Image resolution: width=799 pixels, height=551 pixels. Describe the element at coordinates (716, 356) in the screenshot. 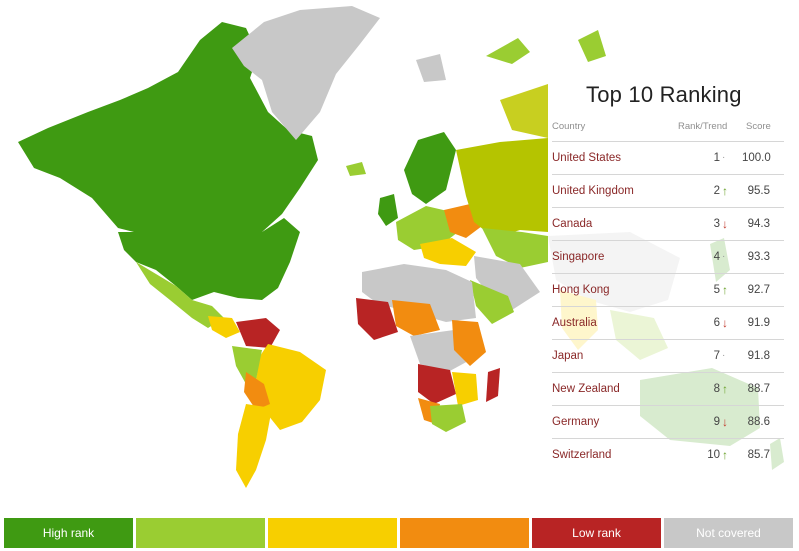

I see `rank-value: 7` at that location.